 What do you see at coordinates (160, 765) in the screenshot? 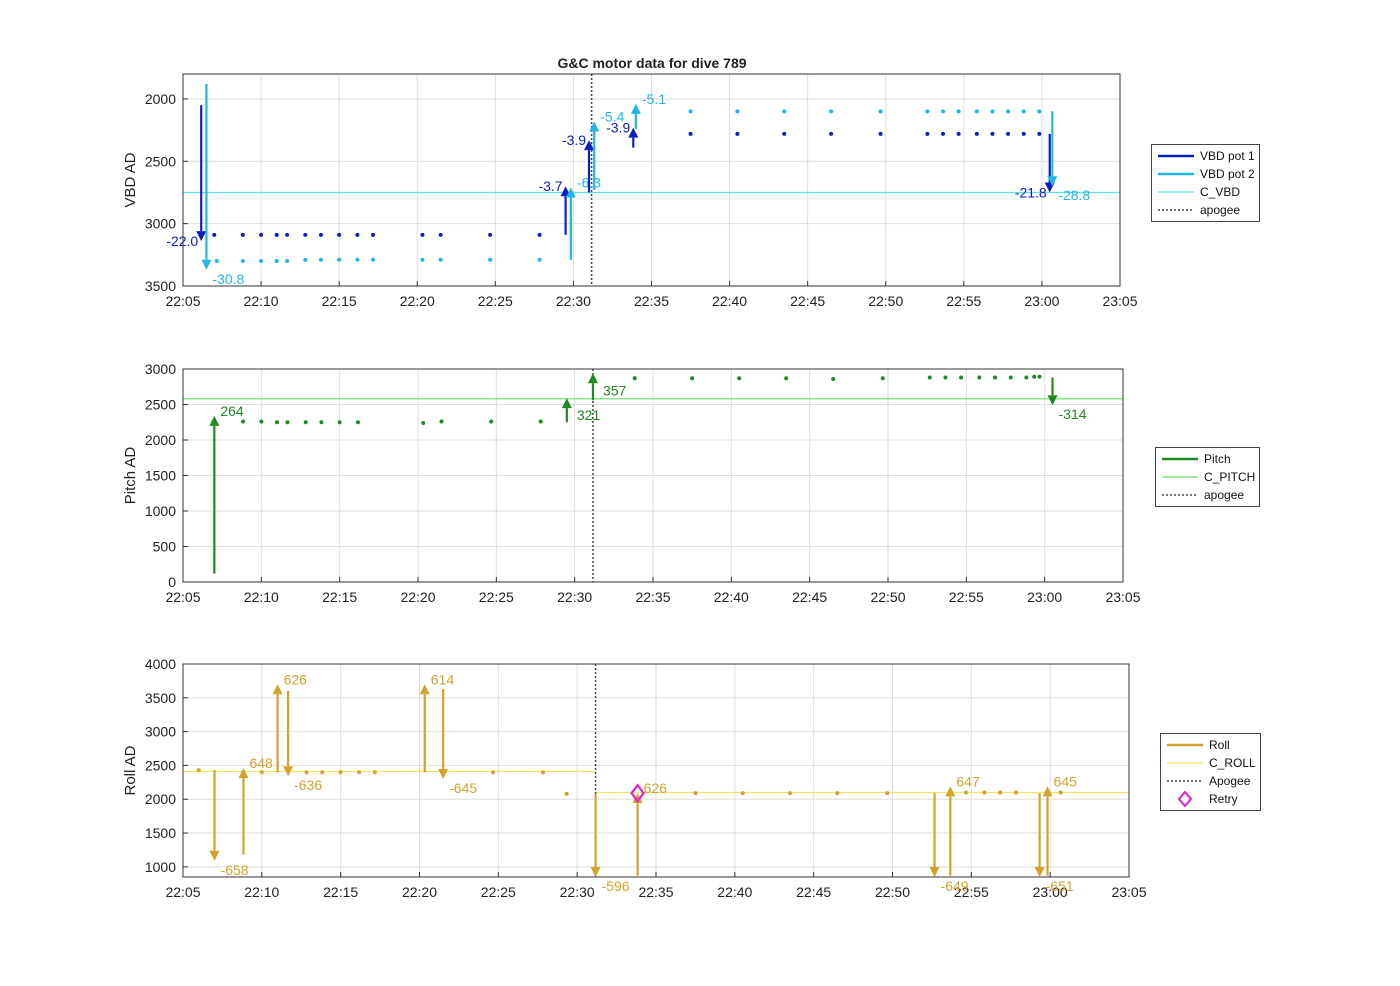
I see `y-tick-label: 2500` at bounding box center [160, 765].